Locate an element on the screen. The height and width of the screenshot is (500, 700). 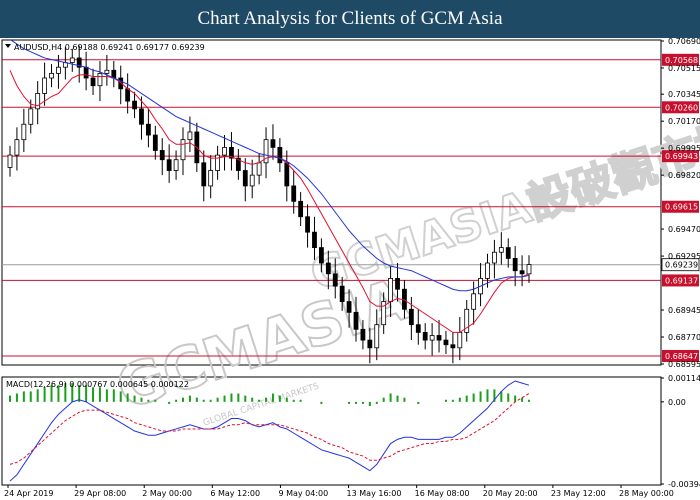
price-tick-label: 0.68770 is located at coordinates (684, 337).